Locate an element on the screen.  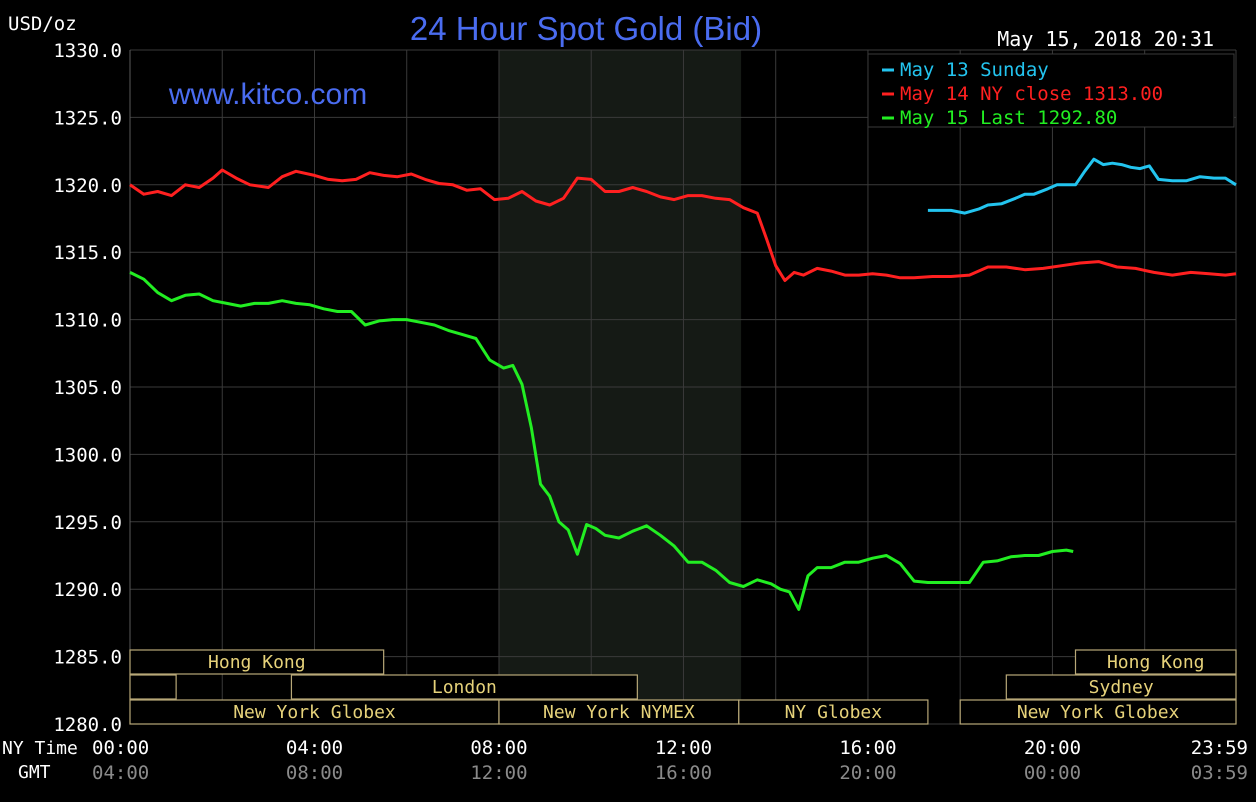
y-tick-label: 1315.0 is located at coordinates (87, 253).